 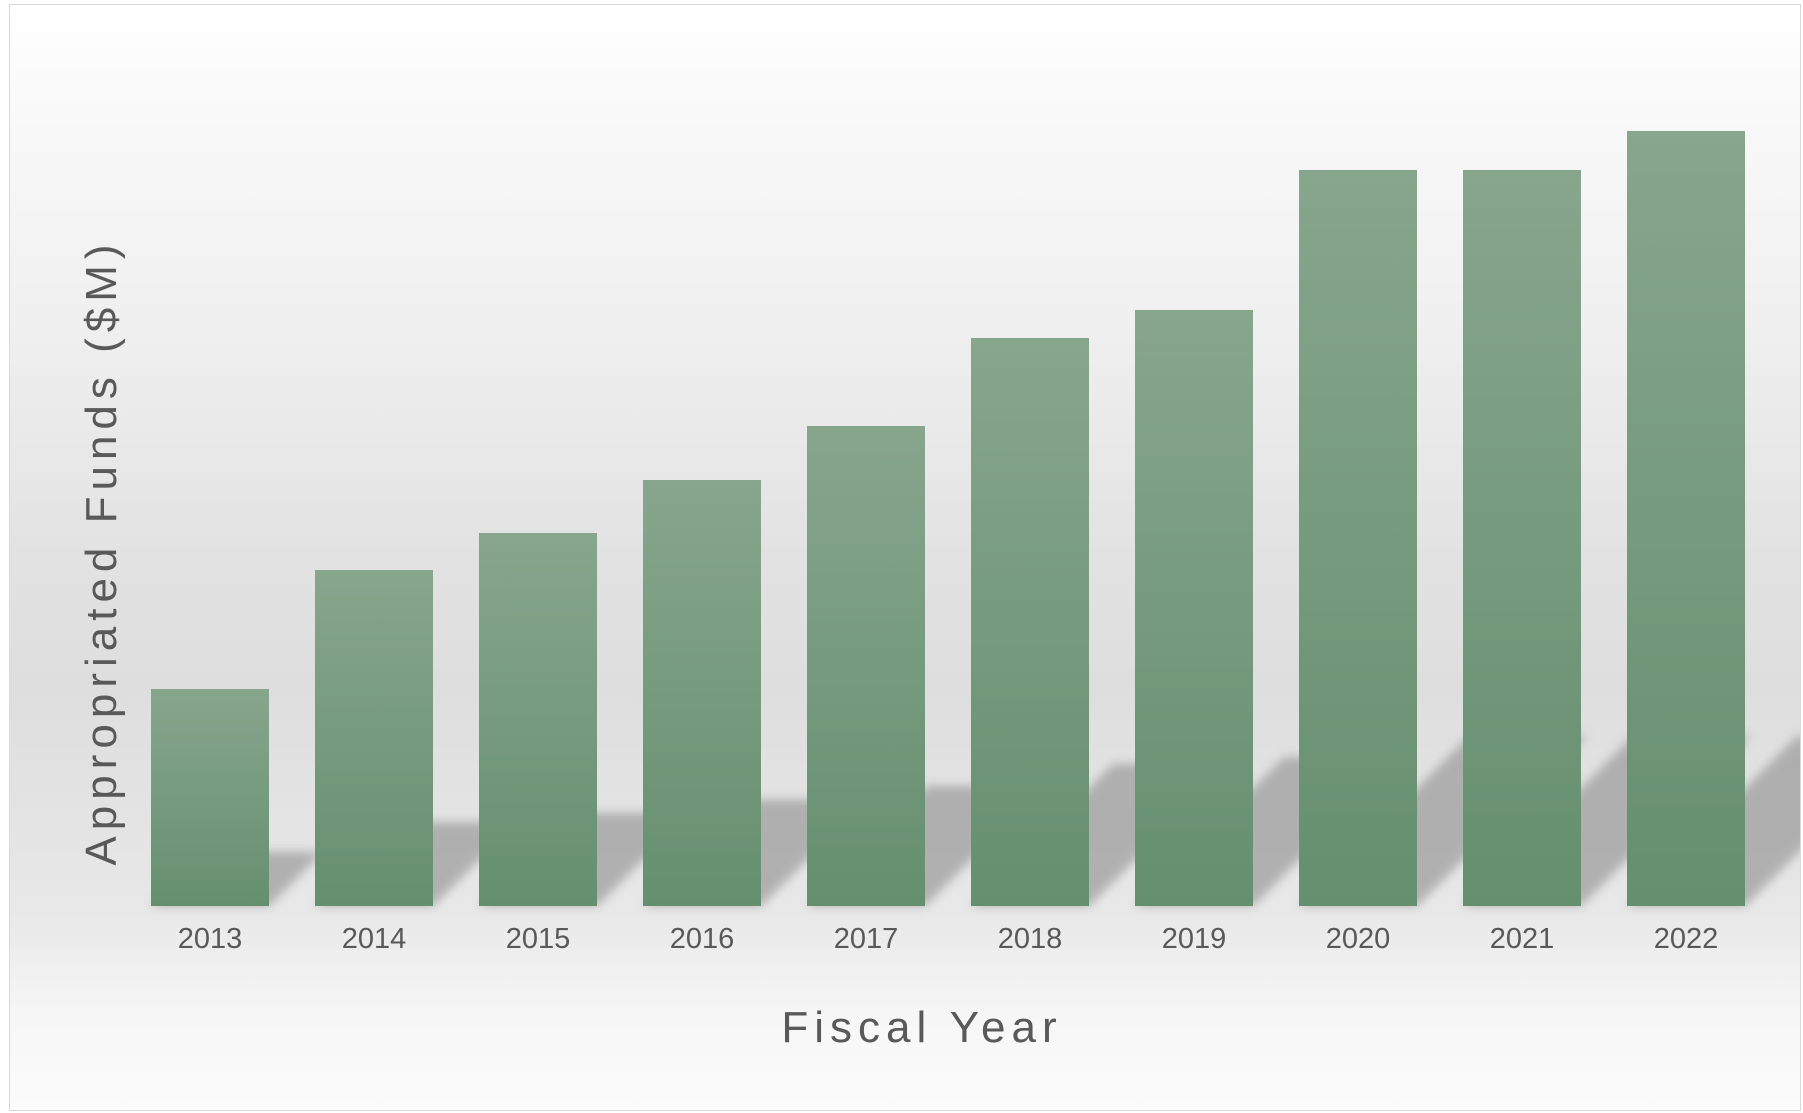 What do you see at coordinates (374, 738) in the screenshot?
I see `bar-2014` at bounding box center [374, 738].